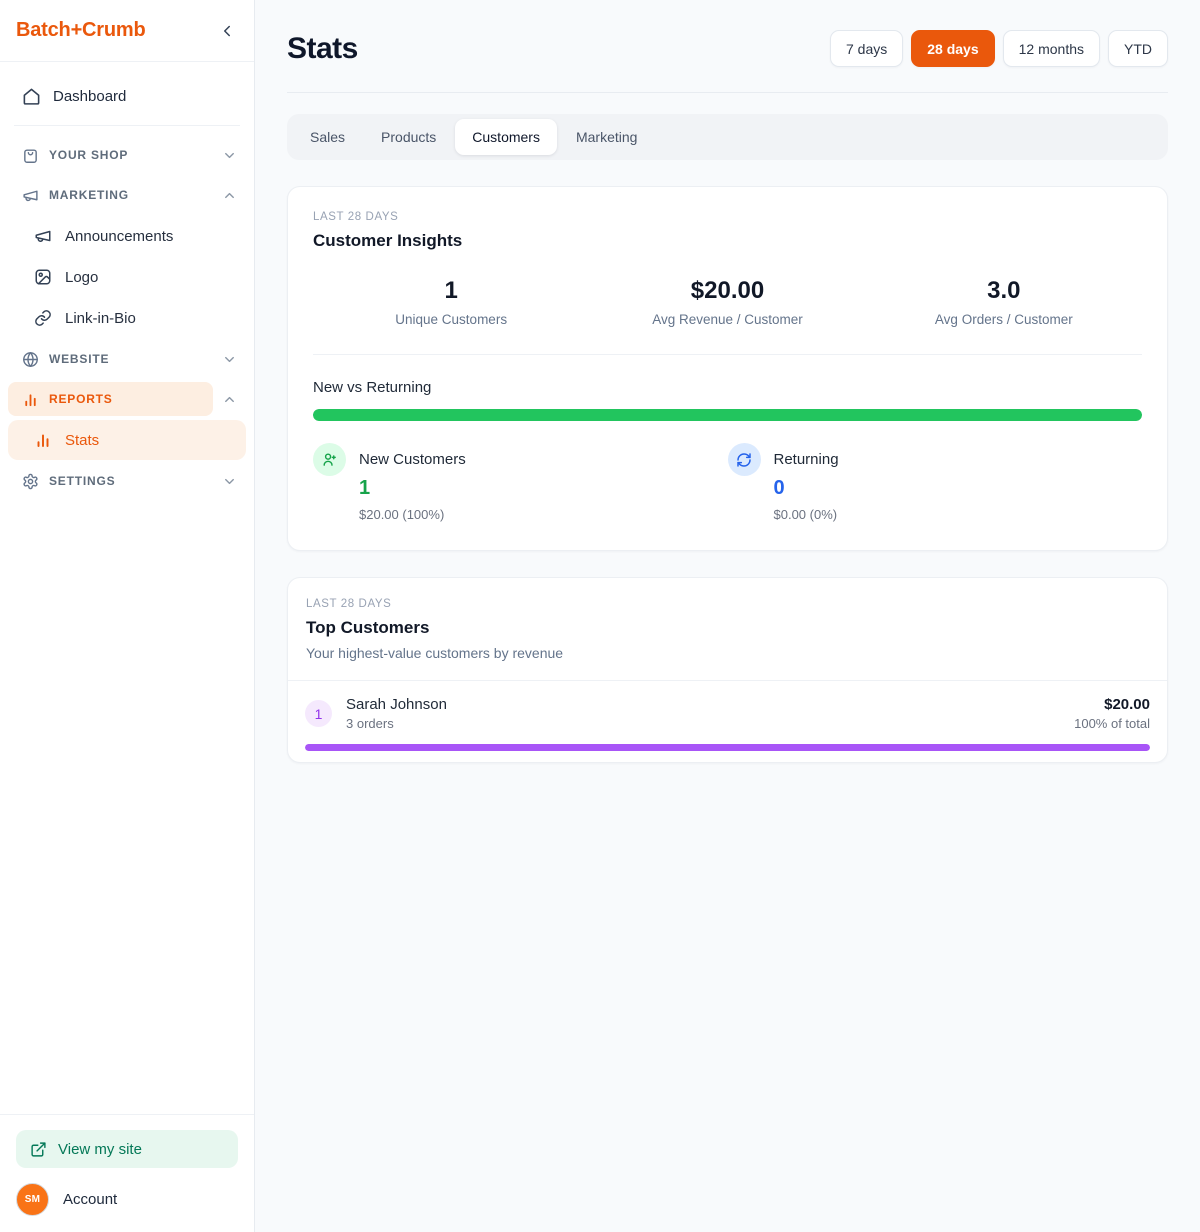 The width and height of the screenshot is (1200, 1232). What do you see at coordinates (953, 48) in the screenshot?
I see `range-28-days-button: 28 days` at bounding box center [953, 48].